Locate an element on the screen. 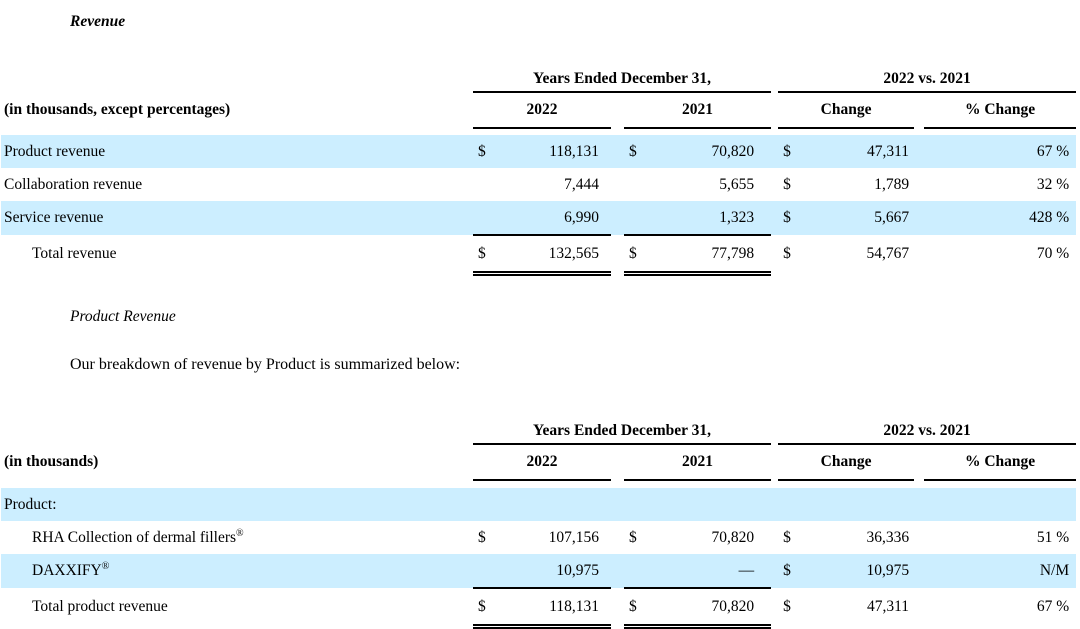  table-row-product-group: Product: is located at coordinates (539, 504).